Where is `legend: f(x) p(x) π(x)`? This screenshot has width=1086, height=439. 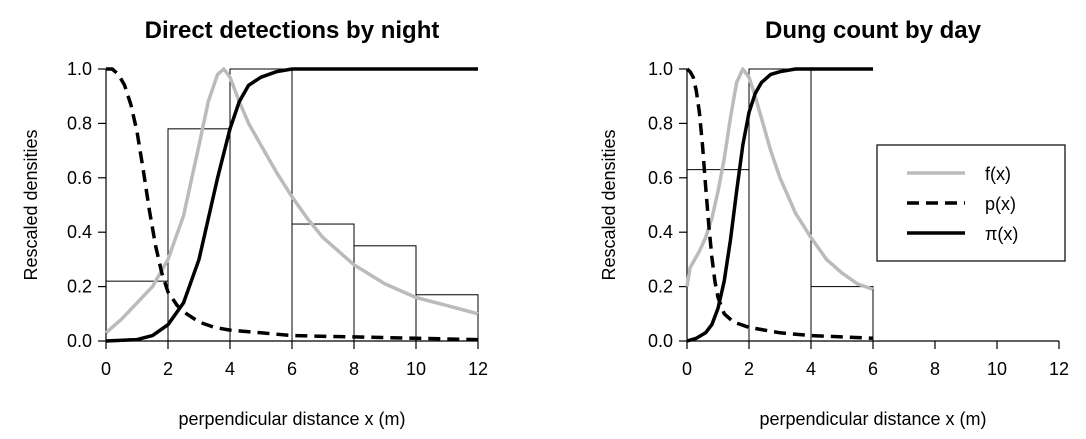 legend: f(x) p(x) π(x) is located at coordinates (971, 203).